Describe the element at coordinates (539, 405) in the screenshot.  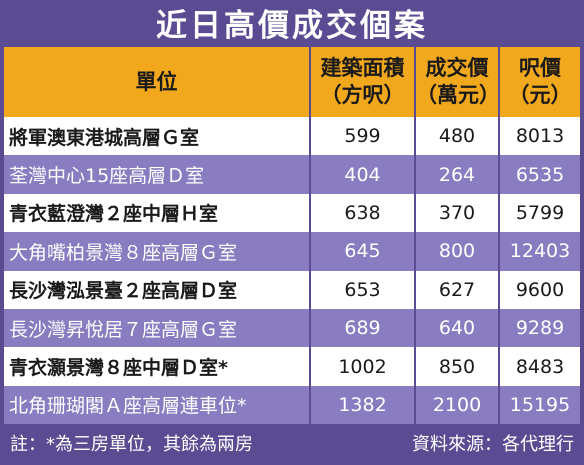
I see `cell-psf: 15195` at that location.